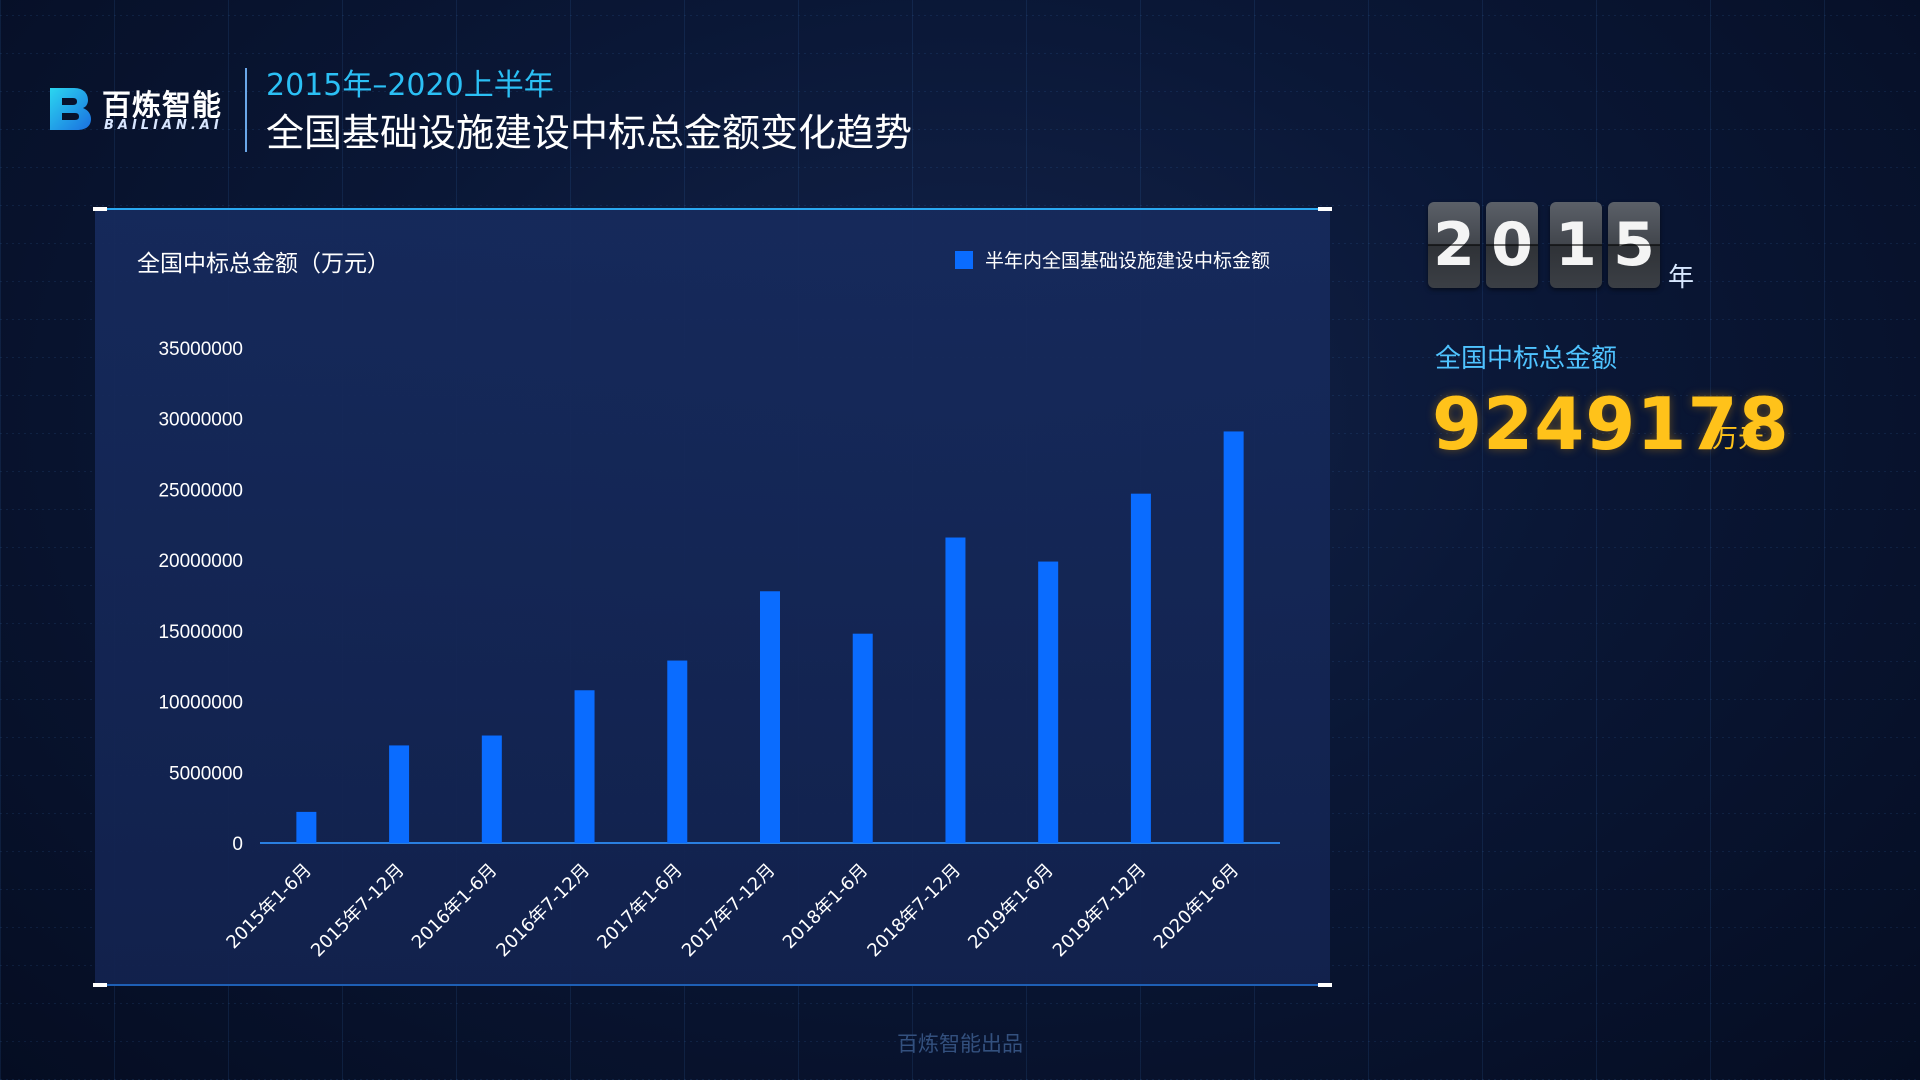  What do you see at coordinates (1611, 424) in the screenshot?
I see `total-amount-value: 9249178` at bounding box center [1611, 424].